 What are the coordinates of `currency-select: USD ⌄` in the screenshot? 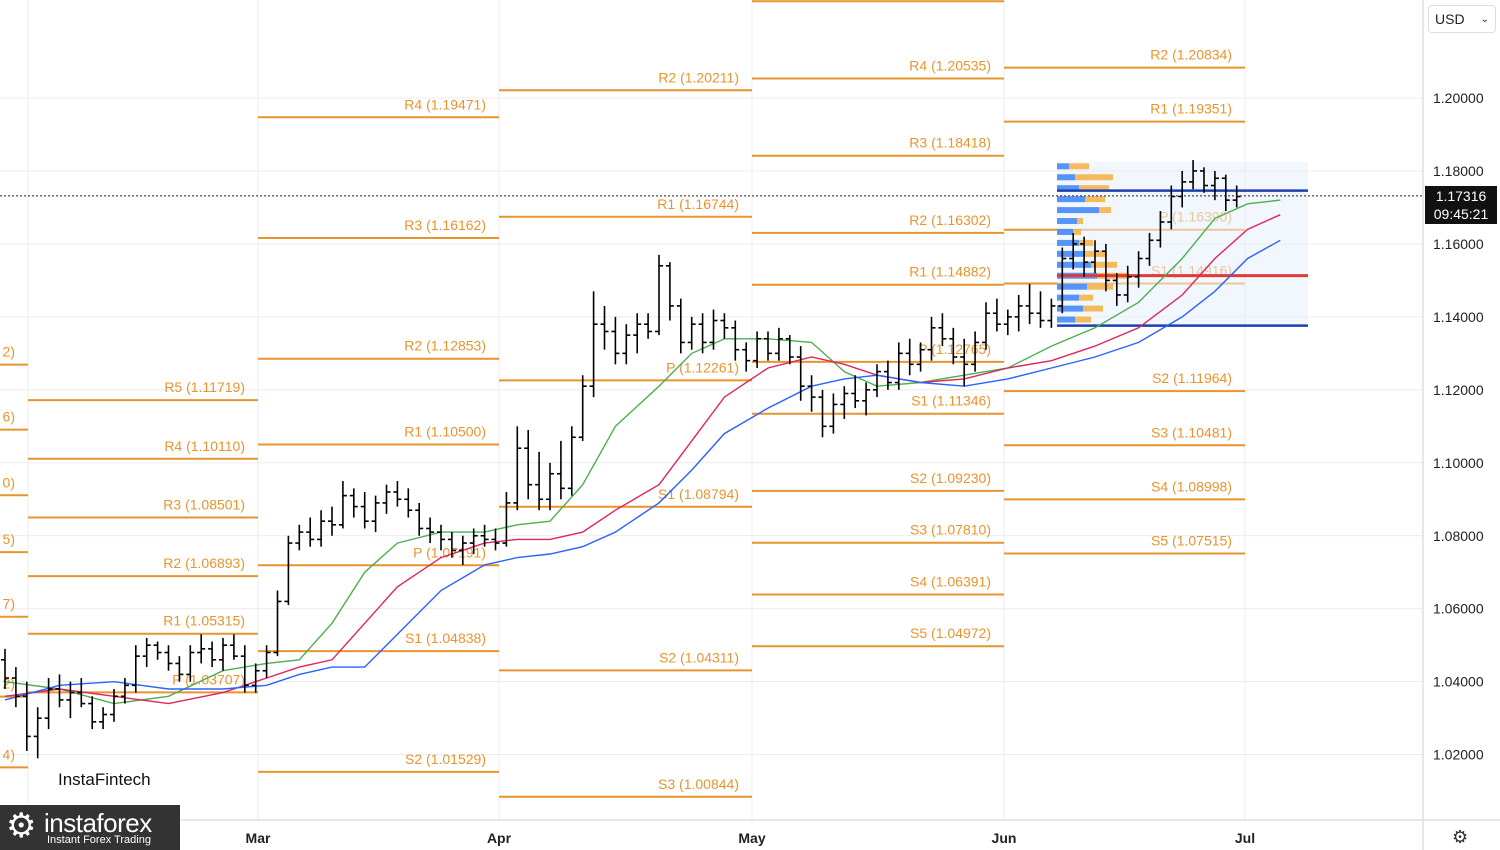 It's located at (1462, 19).